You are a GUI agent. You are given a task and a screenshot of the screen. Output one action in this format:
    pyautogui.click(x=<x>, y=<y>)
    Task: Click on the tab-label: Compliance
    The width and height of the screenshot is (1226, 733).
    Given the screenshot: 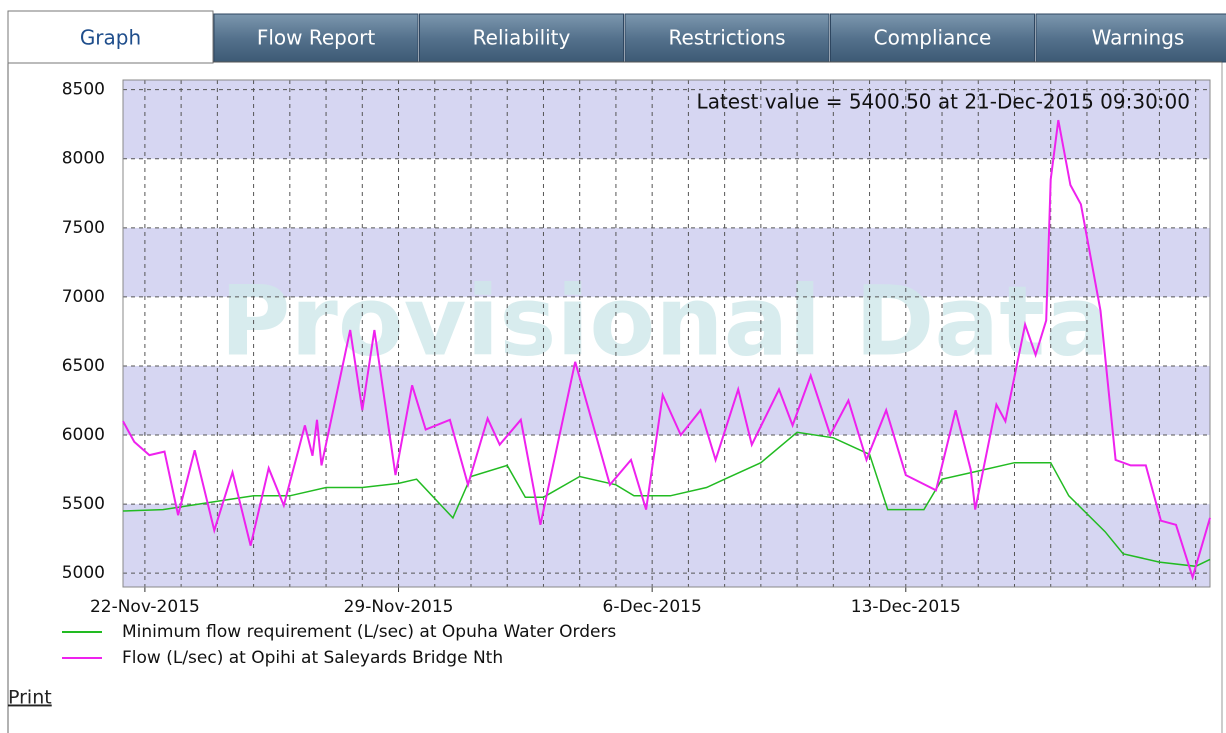 What is the action you would take?
    pyautogui.click(x=933, y=38)
    